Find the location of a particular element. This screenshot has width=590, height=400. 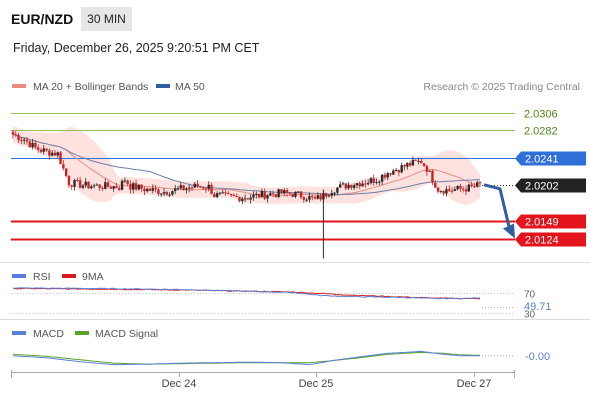

legend-label-rsi: RSI is located at coordinates (42, 277).